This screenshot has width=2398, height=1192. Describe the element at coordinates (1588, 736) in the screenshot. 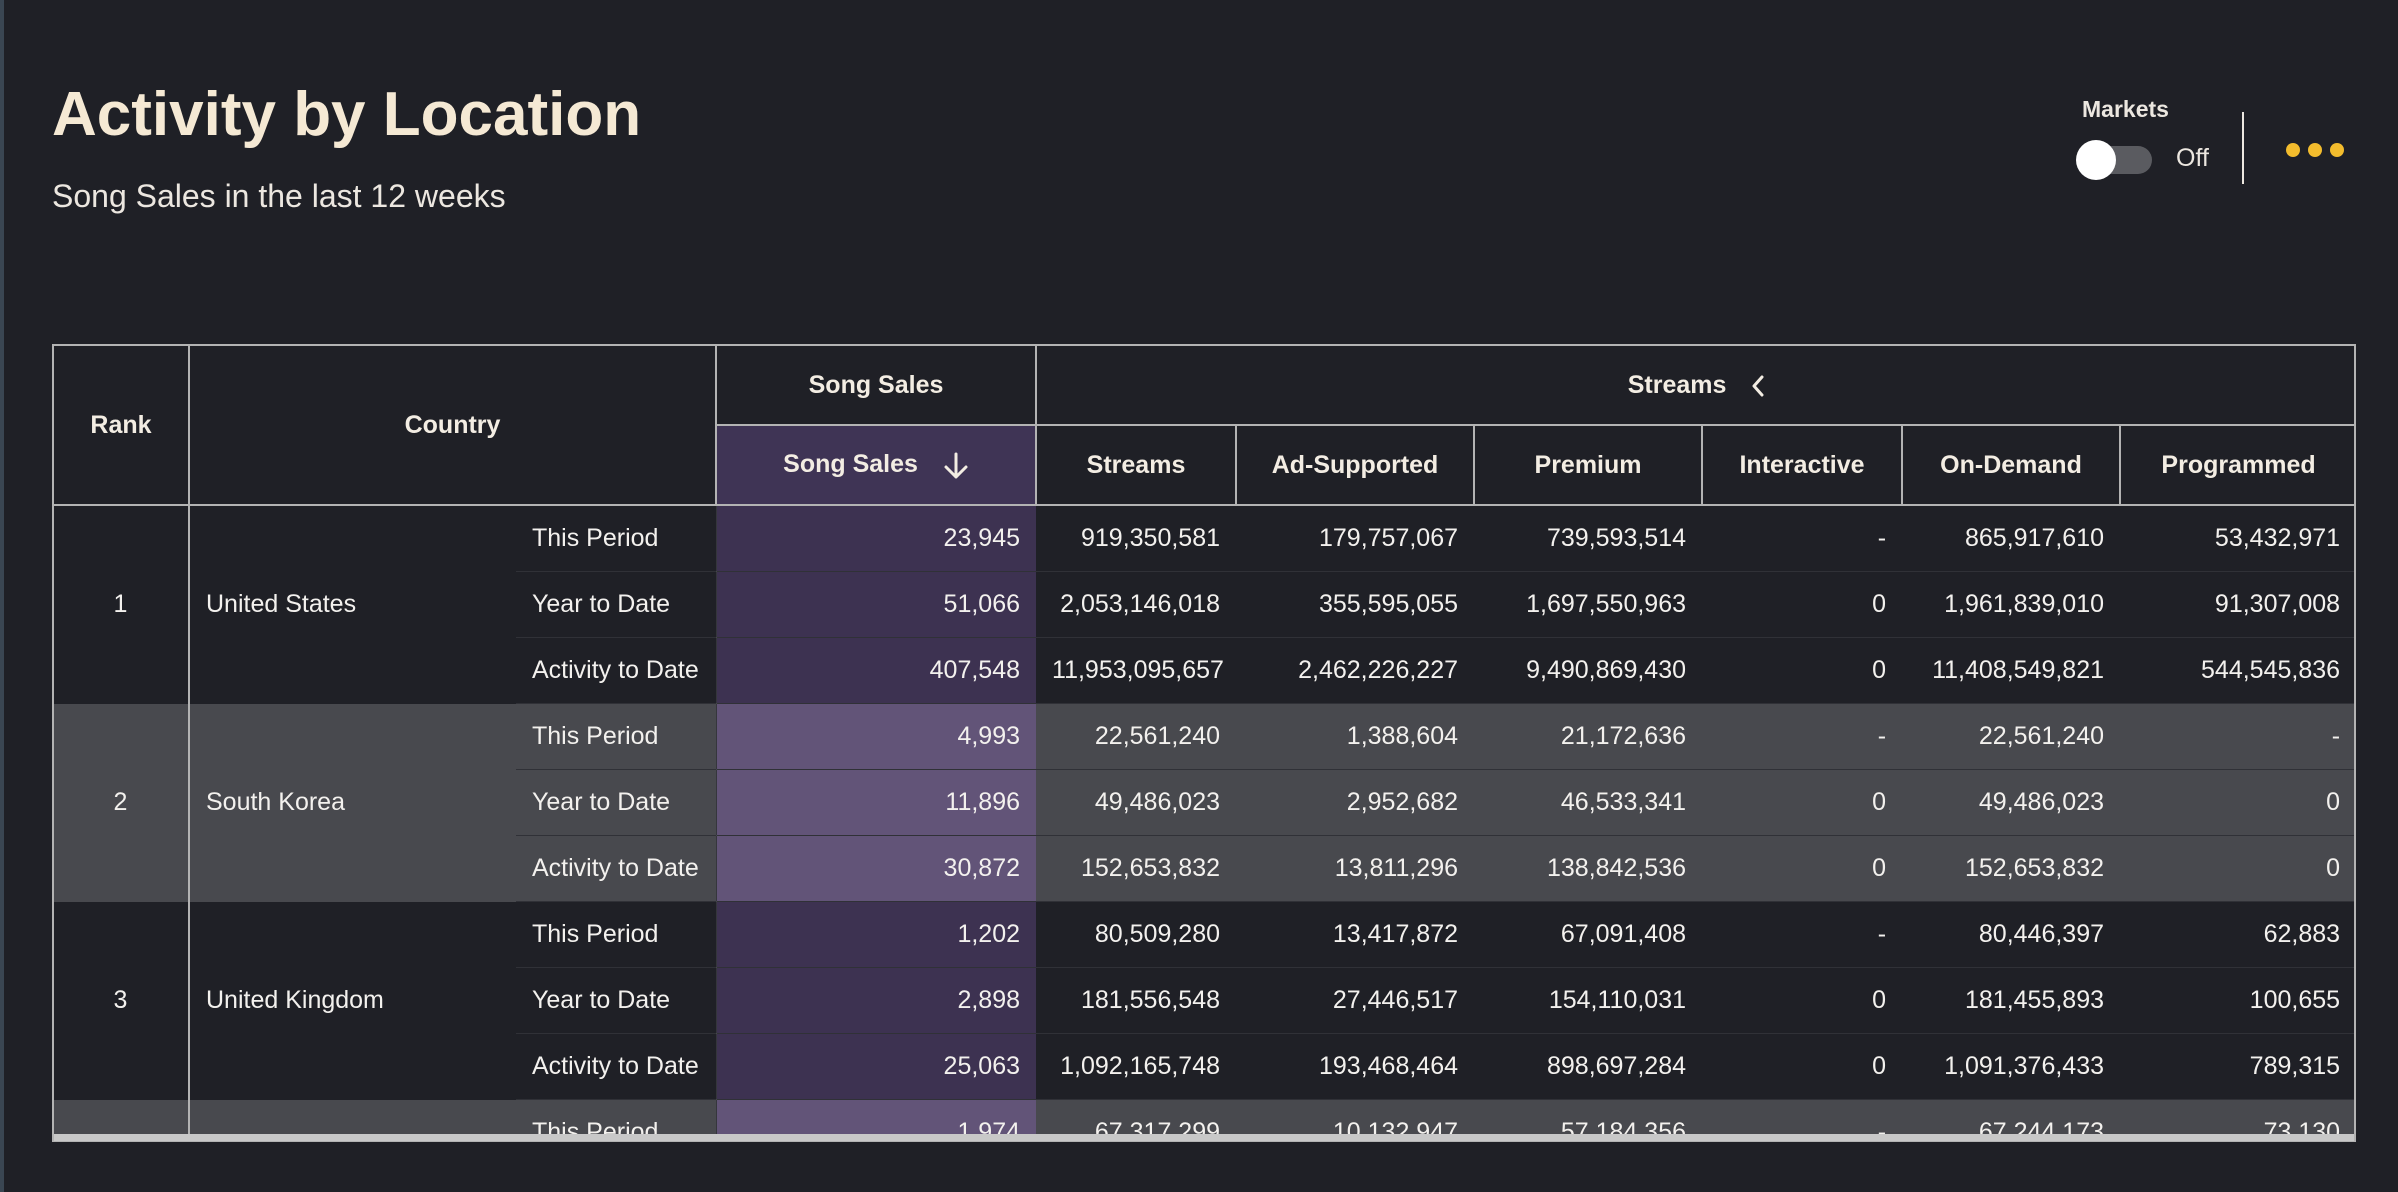

I see `premium-cell: 21,172,636` at that location.